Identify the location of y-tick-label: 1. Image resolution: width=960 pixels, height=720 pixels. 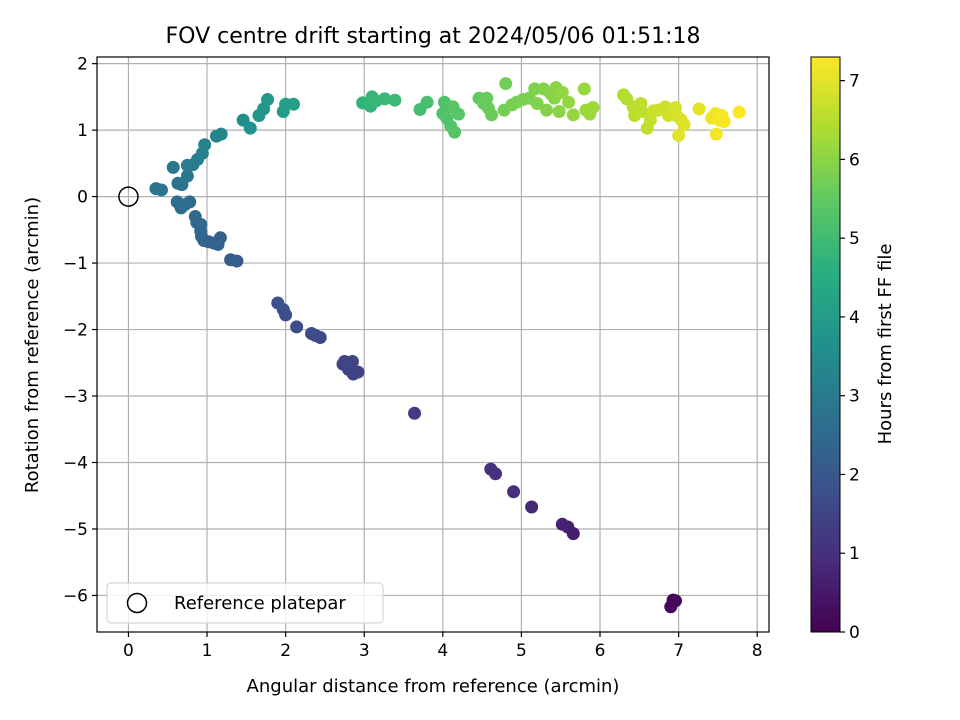
(82, 131).